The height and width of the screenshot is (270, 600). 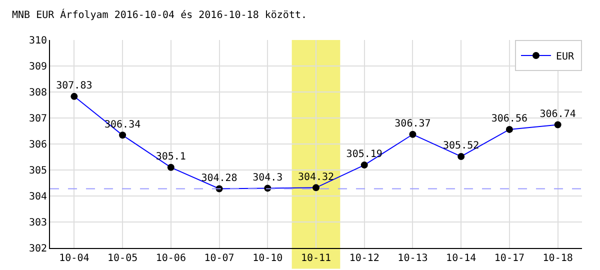 What do you see at coordinates (37, 119) in the screenshot?
I see `y-tick-label: 307` at bounding box center [37, 119].